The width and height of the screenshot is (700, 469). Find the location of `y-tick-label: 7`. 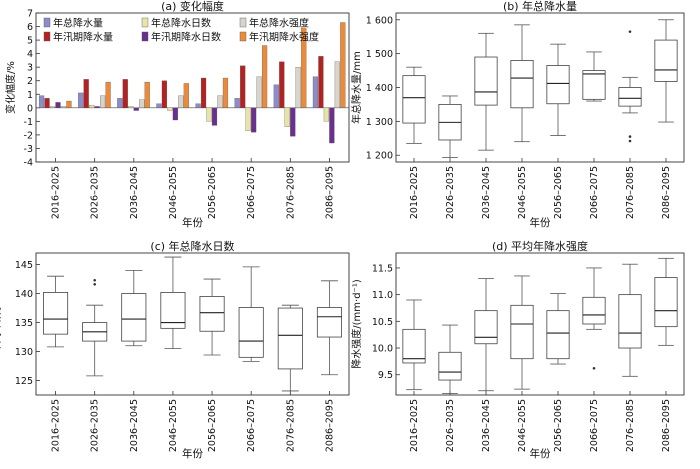

y-tick-label: 7 is located at coordinates (30, 14).